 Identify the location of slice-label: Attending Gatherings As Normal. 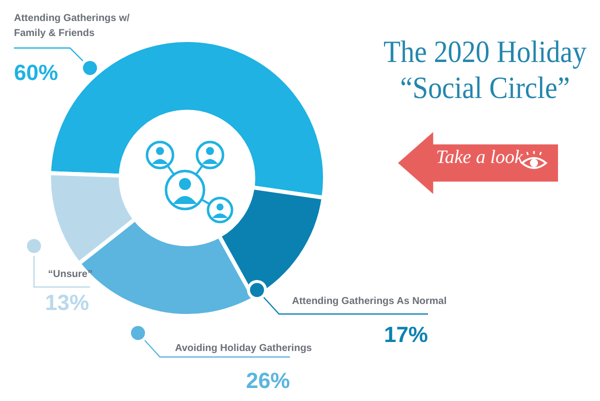
(369, 301).